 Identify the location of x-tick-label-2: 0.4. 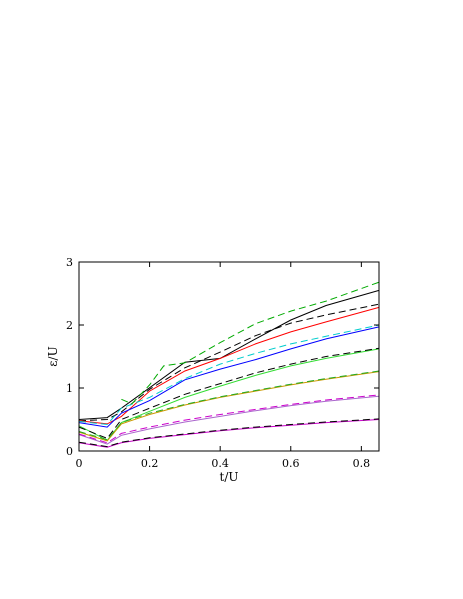
(220, 463).